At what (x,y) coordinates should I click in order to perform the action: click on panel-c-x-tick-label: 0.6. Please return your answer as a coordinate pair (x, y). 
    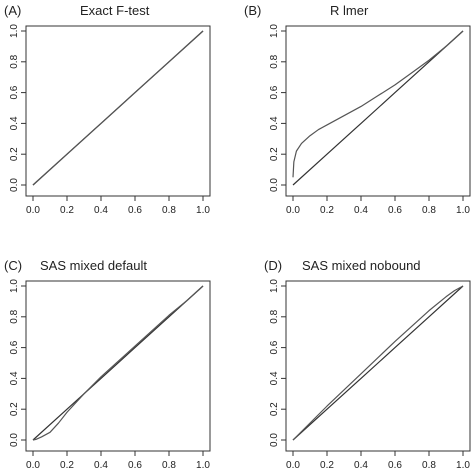
    Looking at the image, I should click on (135, 465).